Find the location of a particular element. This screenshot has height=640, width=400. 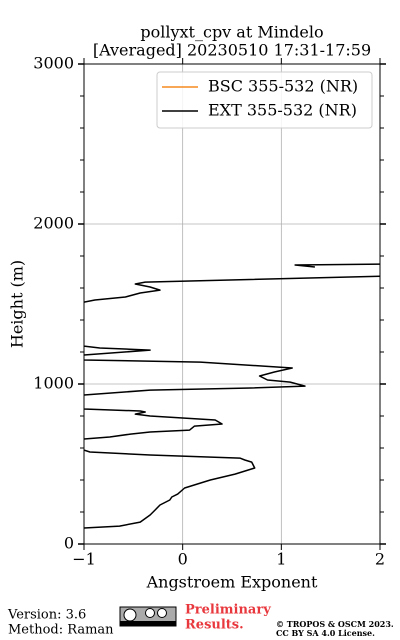

x-tick-label: −1 is located at coordinates (84, 559).